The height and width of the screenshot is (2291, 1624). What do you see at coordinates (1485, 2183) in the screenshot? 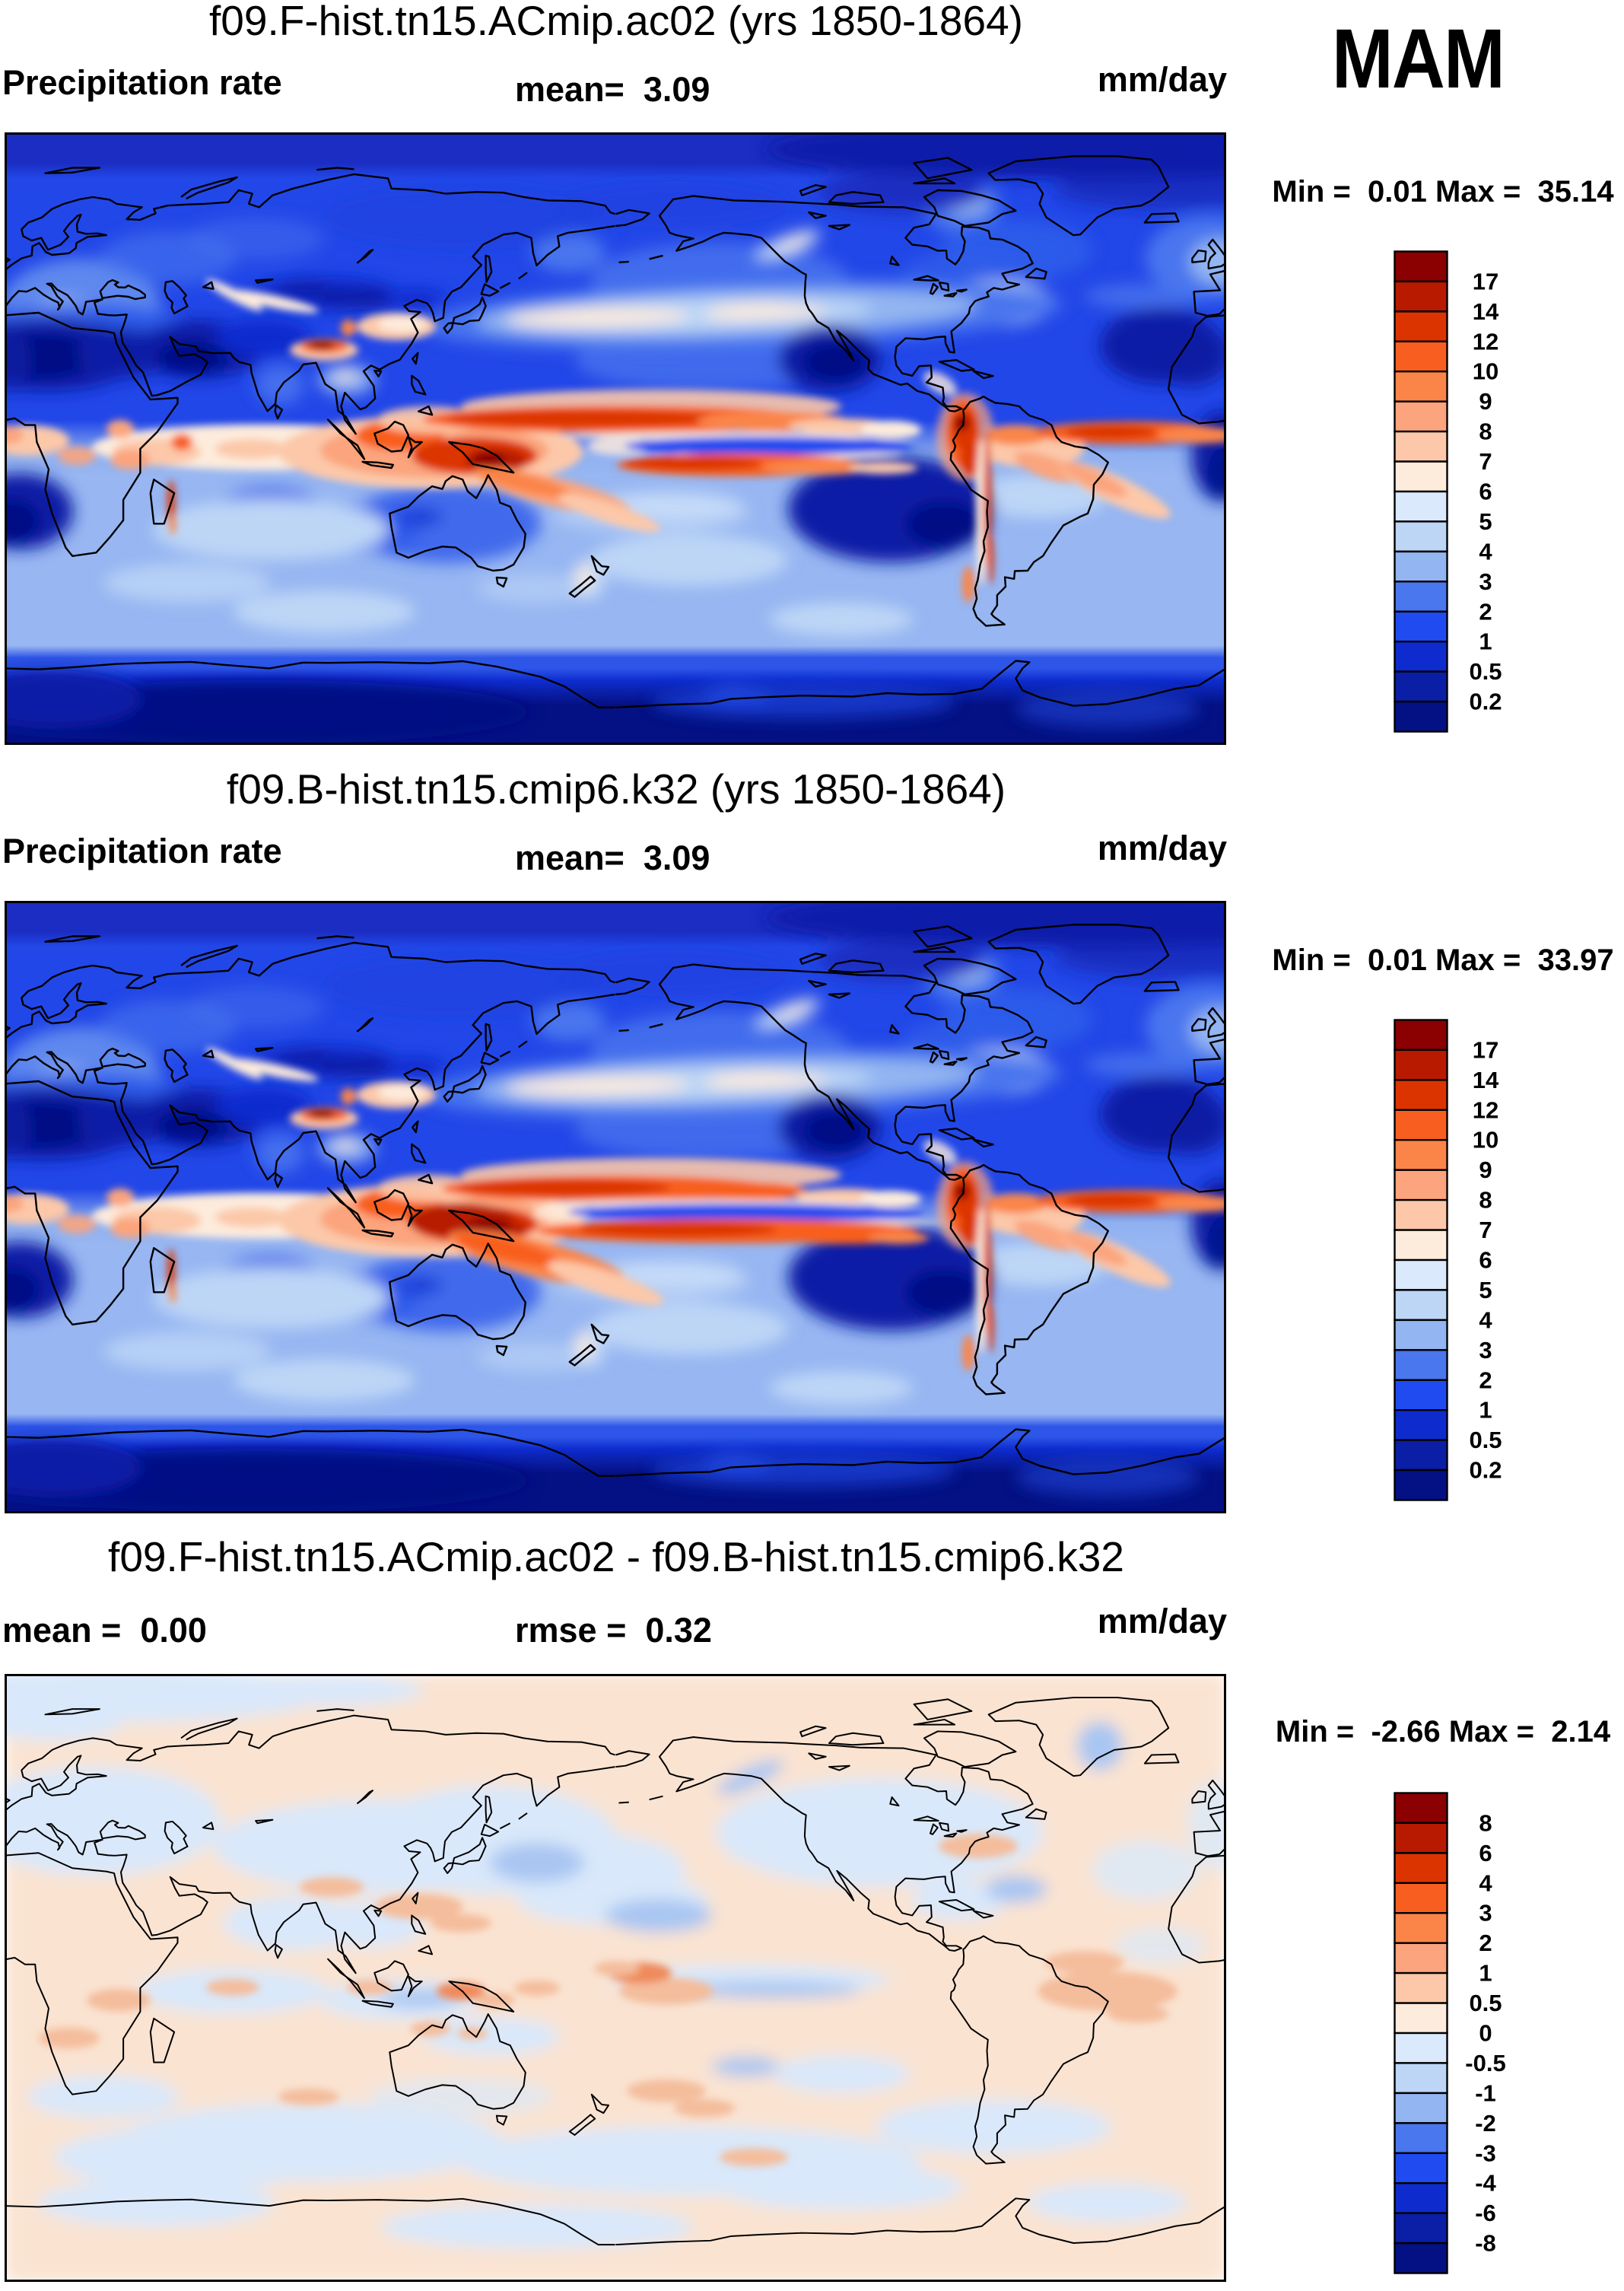
I see `svg-text: -4` at bounding box center [1485, 2183].